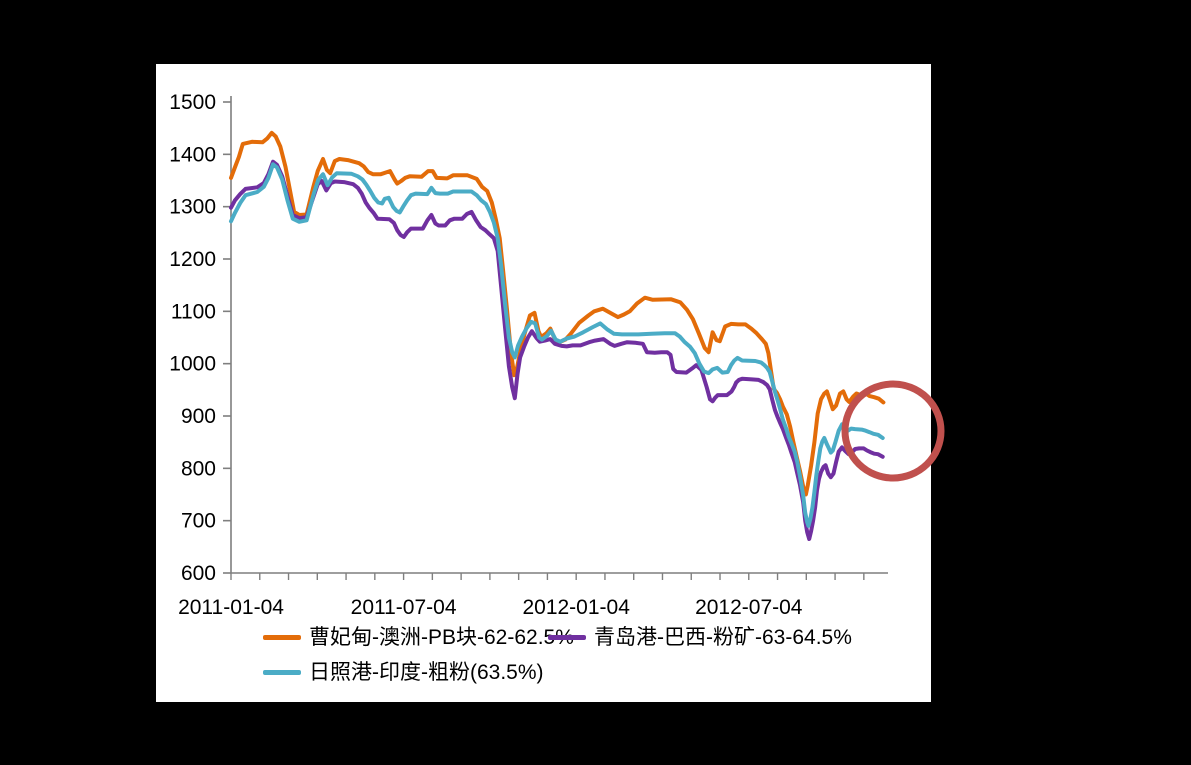 The width and height of the screenshot is (1191, 765). Describe the element at coordinates (198, 416) in the screenshot. I see `y-tick-label: 900` at that location.